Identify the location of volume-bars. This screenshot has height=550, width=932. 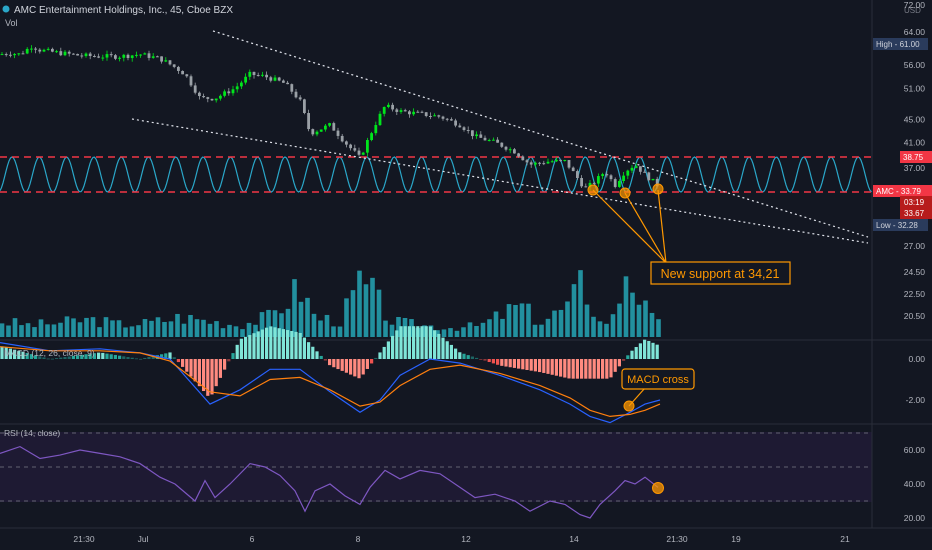
(330, 303).